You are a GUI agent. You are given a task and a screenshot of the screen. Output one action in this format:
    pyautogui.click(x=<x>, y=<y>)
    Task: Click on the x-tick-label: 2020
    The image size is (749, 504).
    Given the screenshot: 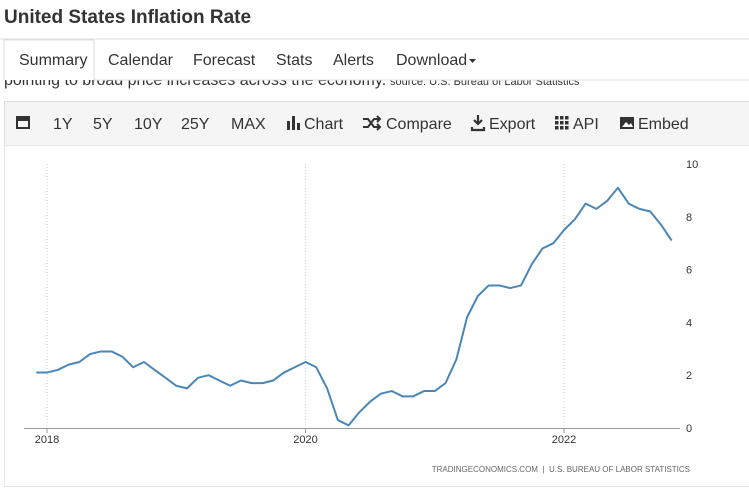 What is the action you would take?
    pyautogui.click(x=305, y=440)
    